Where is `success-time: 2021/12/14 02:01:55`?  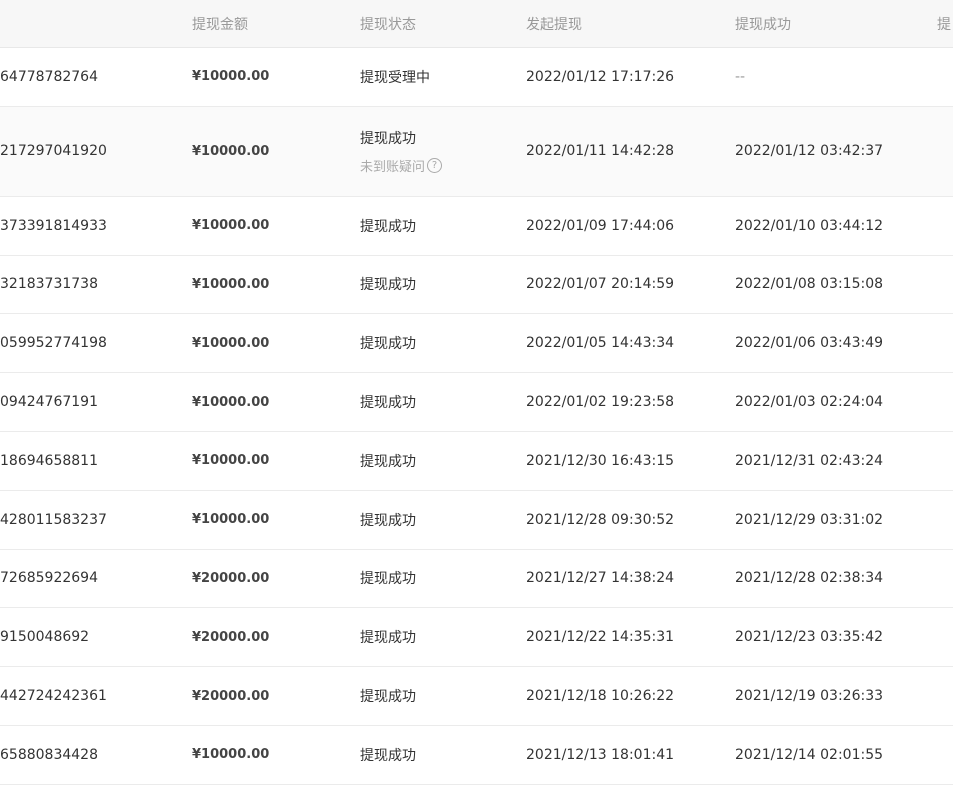 success-time: 2021/12/14 02:01:55 is located at coordinates (809, 754).